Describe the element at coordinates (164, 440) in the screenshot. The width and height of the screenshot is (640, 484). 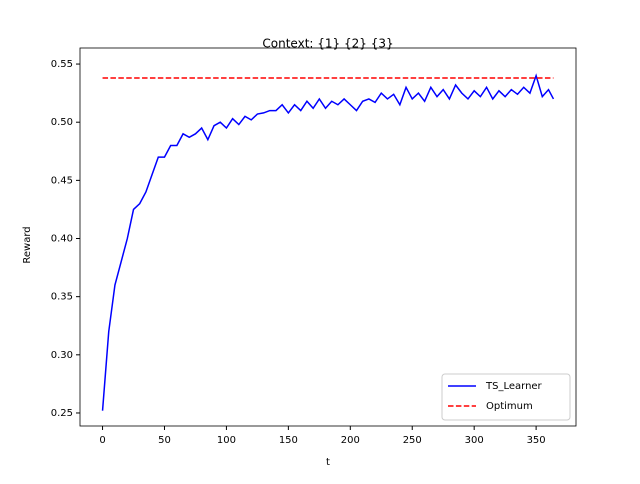
I see `x-tick-label: 50` at that location.